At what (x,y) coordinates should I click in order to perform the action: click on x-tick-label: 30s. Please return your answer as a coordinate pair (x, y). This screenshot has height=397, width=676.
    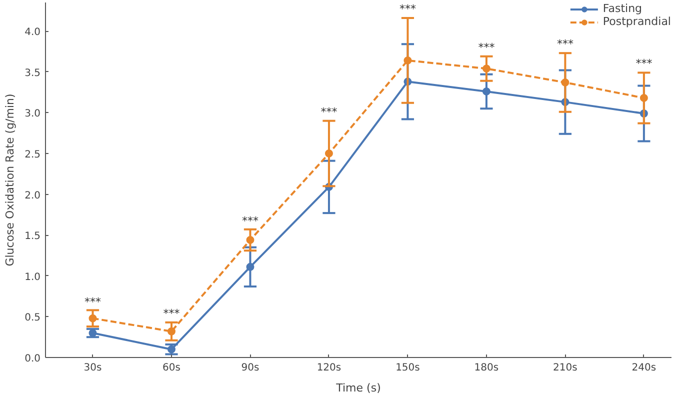
    Looking at the image, I should click on (93, 368).